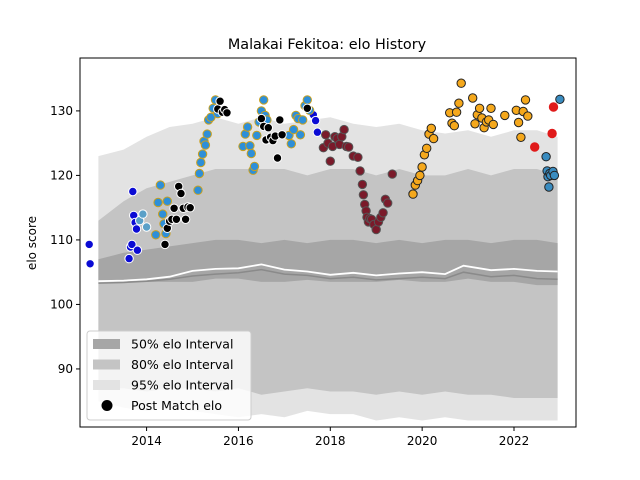  I want to click on y-axis-label: elo score, so click(32, 243).